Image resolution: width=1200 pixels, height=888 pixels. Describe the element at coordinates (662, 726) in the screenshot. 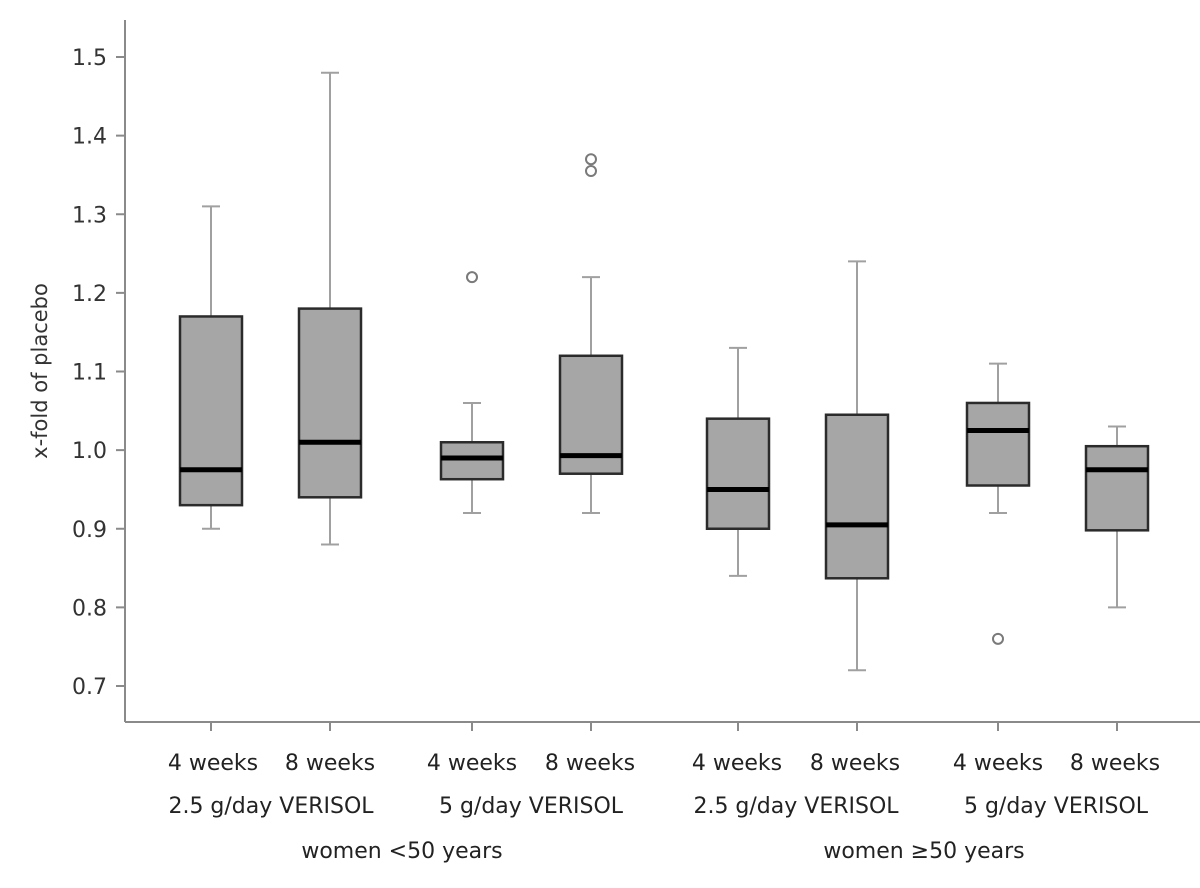

I see `x-axis` at that location.